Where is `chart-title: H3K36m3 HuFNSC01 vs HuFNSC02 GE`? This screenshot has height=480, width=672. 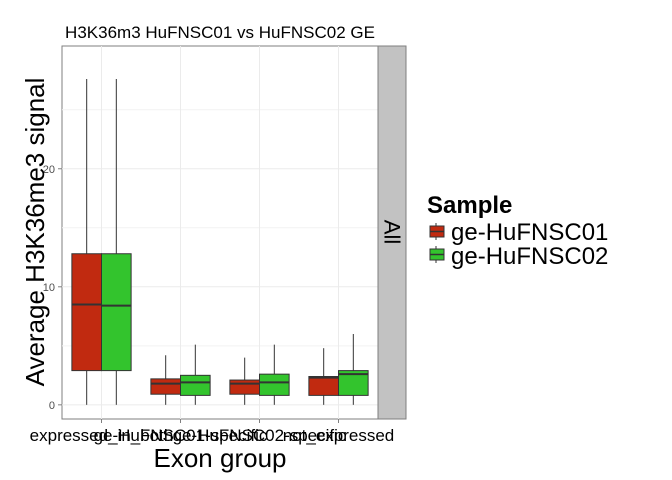 chart-title: H3K36m3 HuFNSC01 vs HuFNSC02 GE is located at coordinates (220, 32).